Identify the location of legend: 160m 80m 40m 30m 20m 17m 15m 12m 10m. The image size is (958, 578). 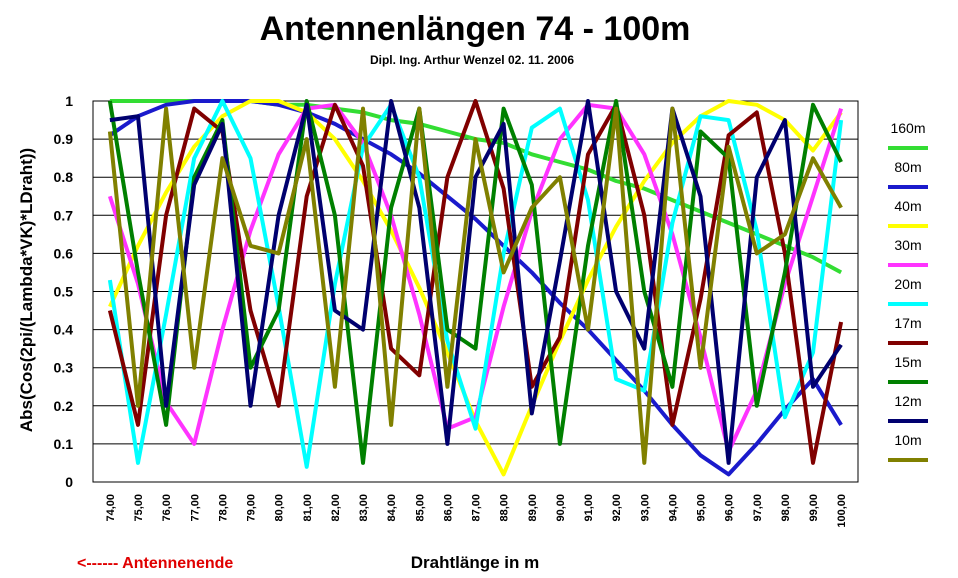
(908, 291).